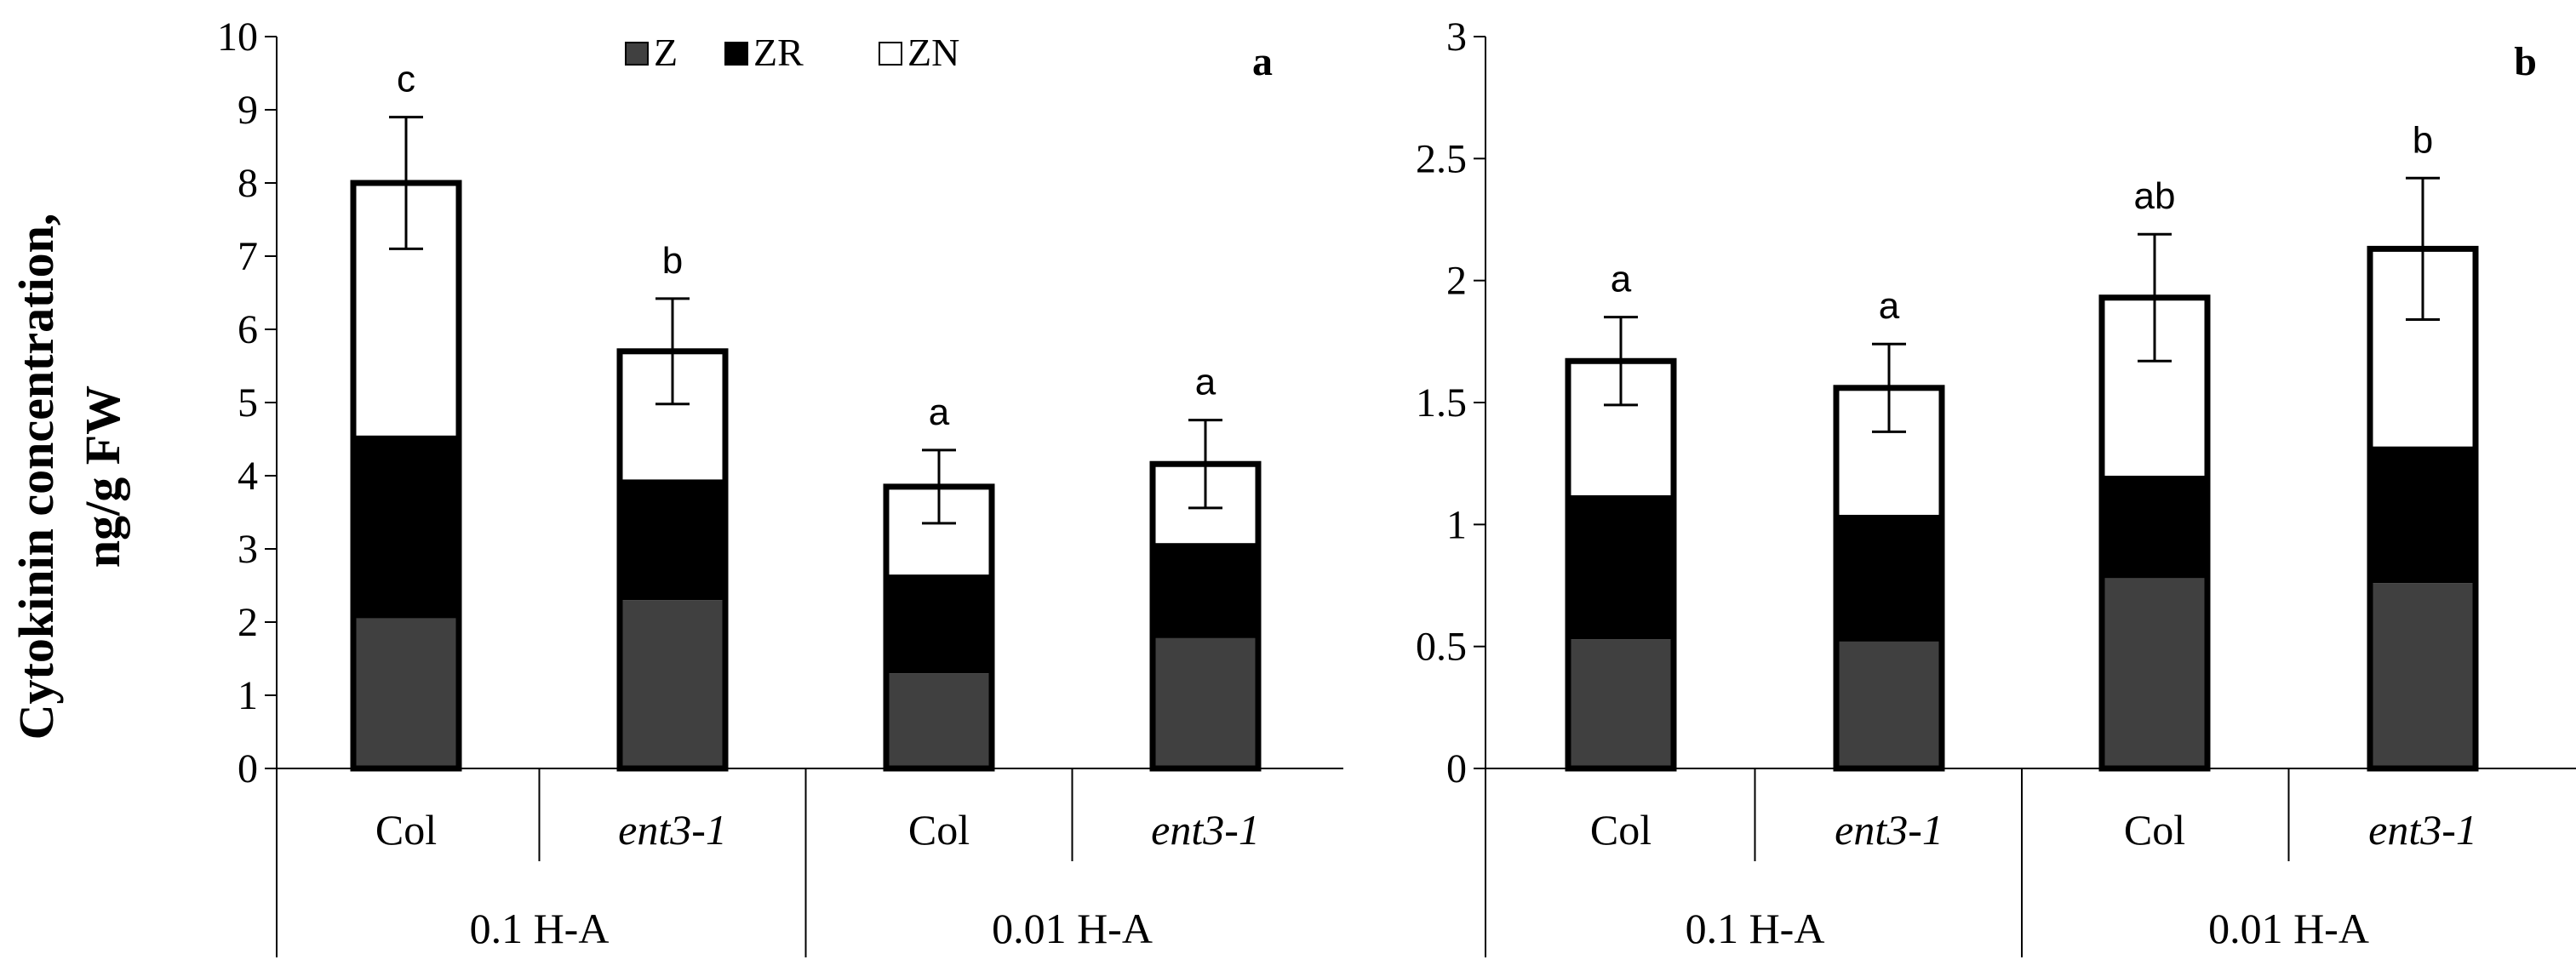 The height and width of the screenshot is (971, 2576). What do you see at coordinates (248, 403) in the screenshot?
I see `y-tick-label: 5` at bounding box center [248, 403].